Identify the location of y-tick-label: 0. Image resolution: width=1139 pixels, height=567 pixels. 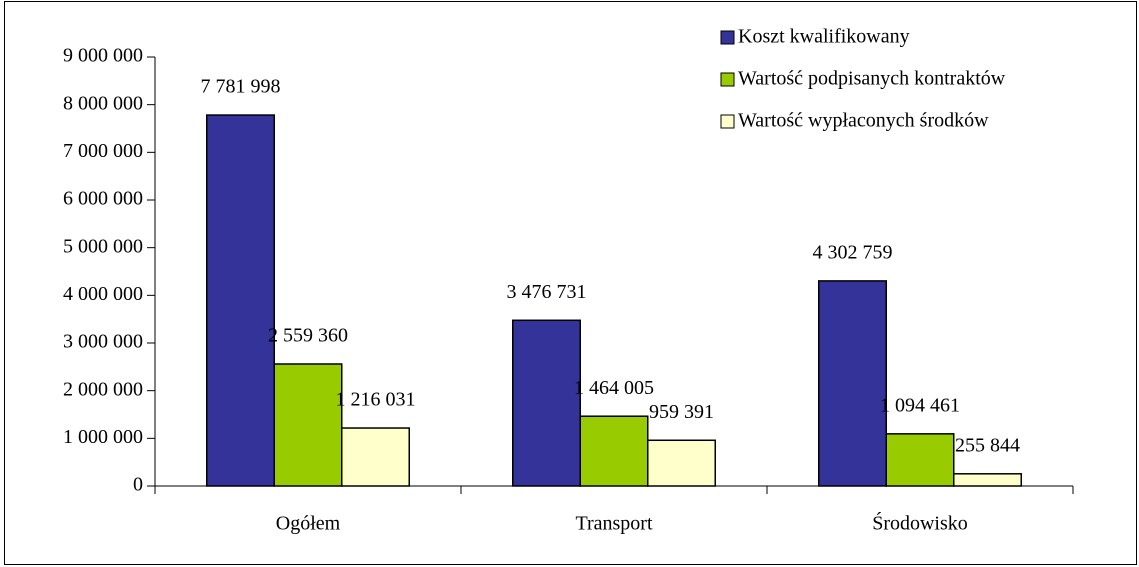
(138, 485).